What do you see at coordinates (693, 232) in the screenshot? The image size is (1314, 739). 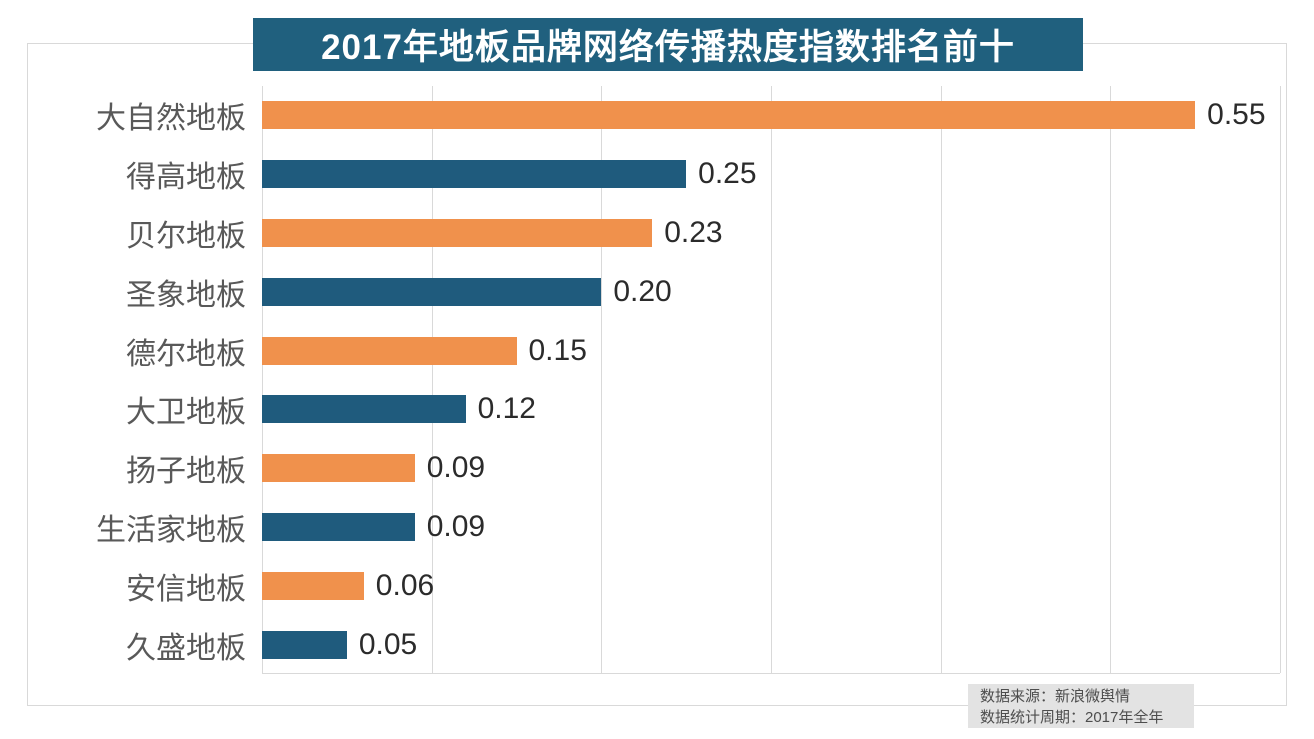 I see `value-label: 0.23` at bounding box center [693, 232].